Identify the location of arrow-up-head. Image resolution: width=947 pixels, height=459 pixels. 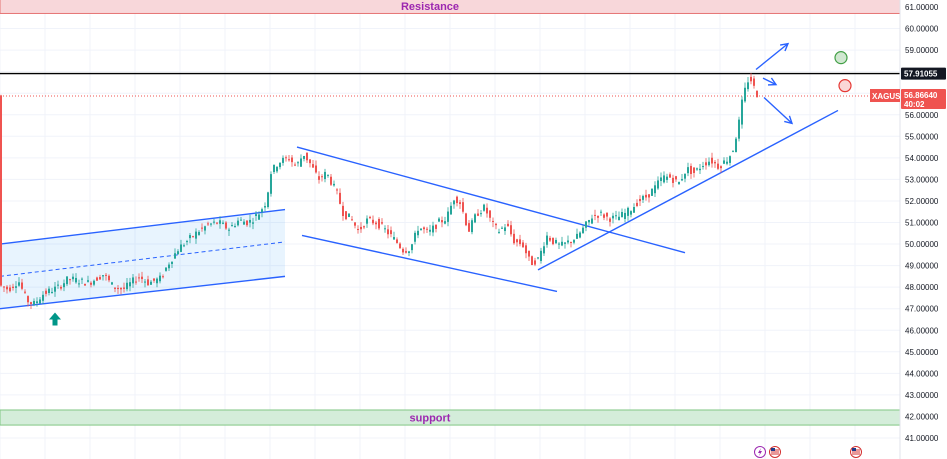
(785, 47).